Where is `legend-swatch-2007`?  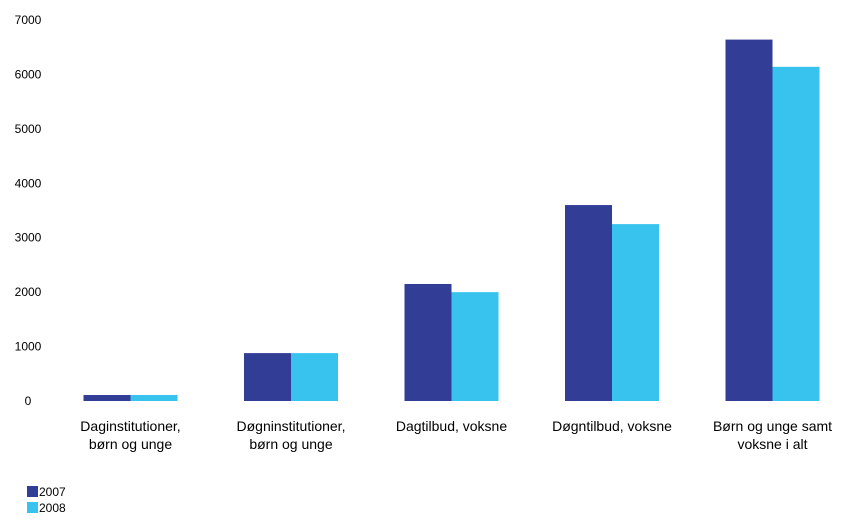
legend-swatch-2007 is located at coordinates (32, 491).